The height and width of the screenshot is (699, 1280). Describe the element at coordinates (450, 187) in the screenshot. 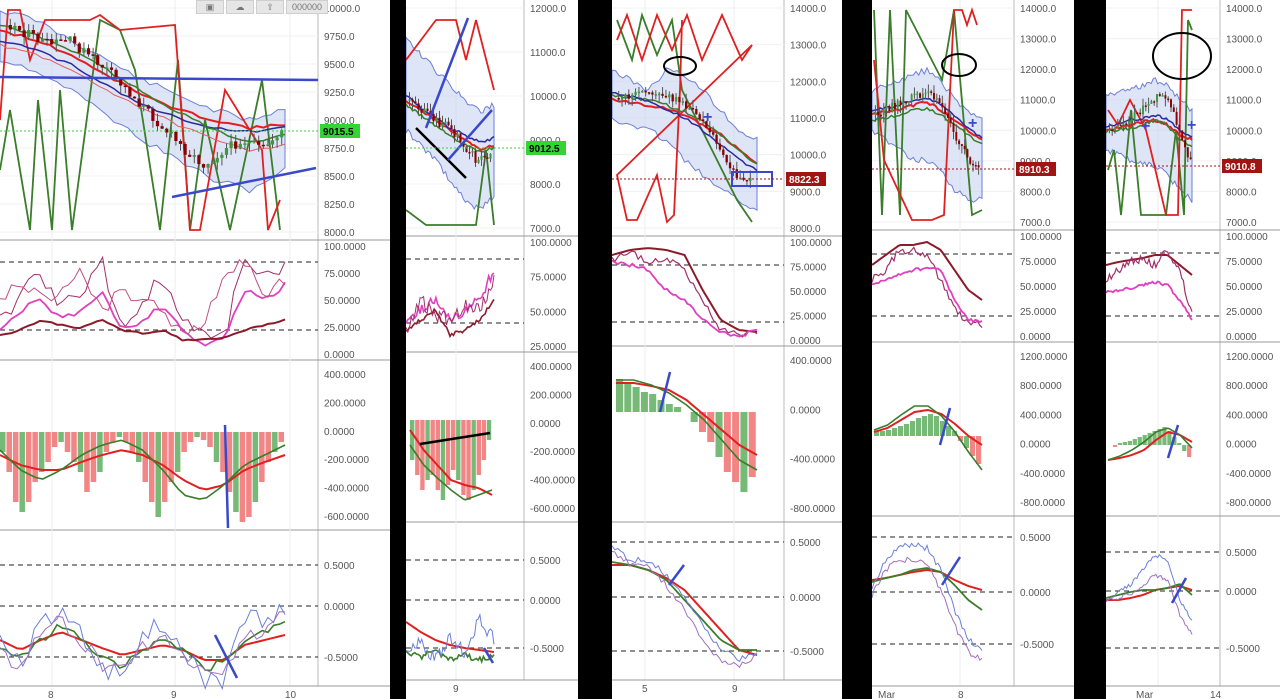

I see `zigzag-green` at that location.